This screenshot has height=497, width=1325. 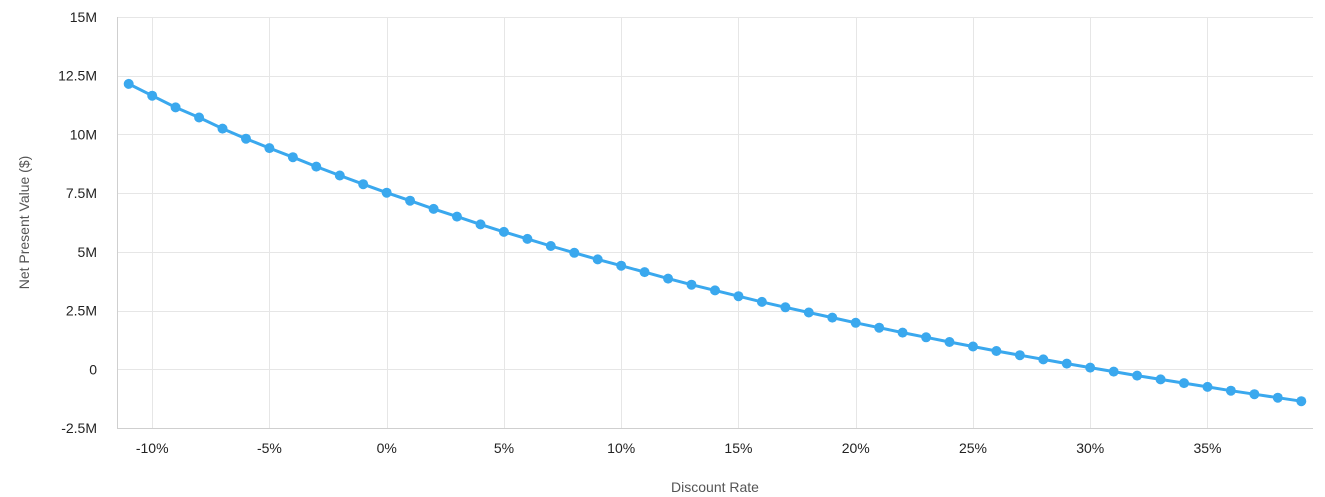 I want to click on y-tick-label: 10M, so click(x=83, y=134).